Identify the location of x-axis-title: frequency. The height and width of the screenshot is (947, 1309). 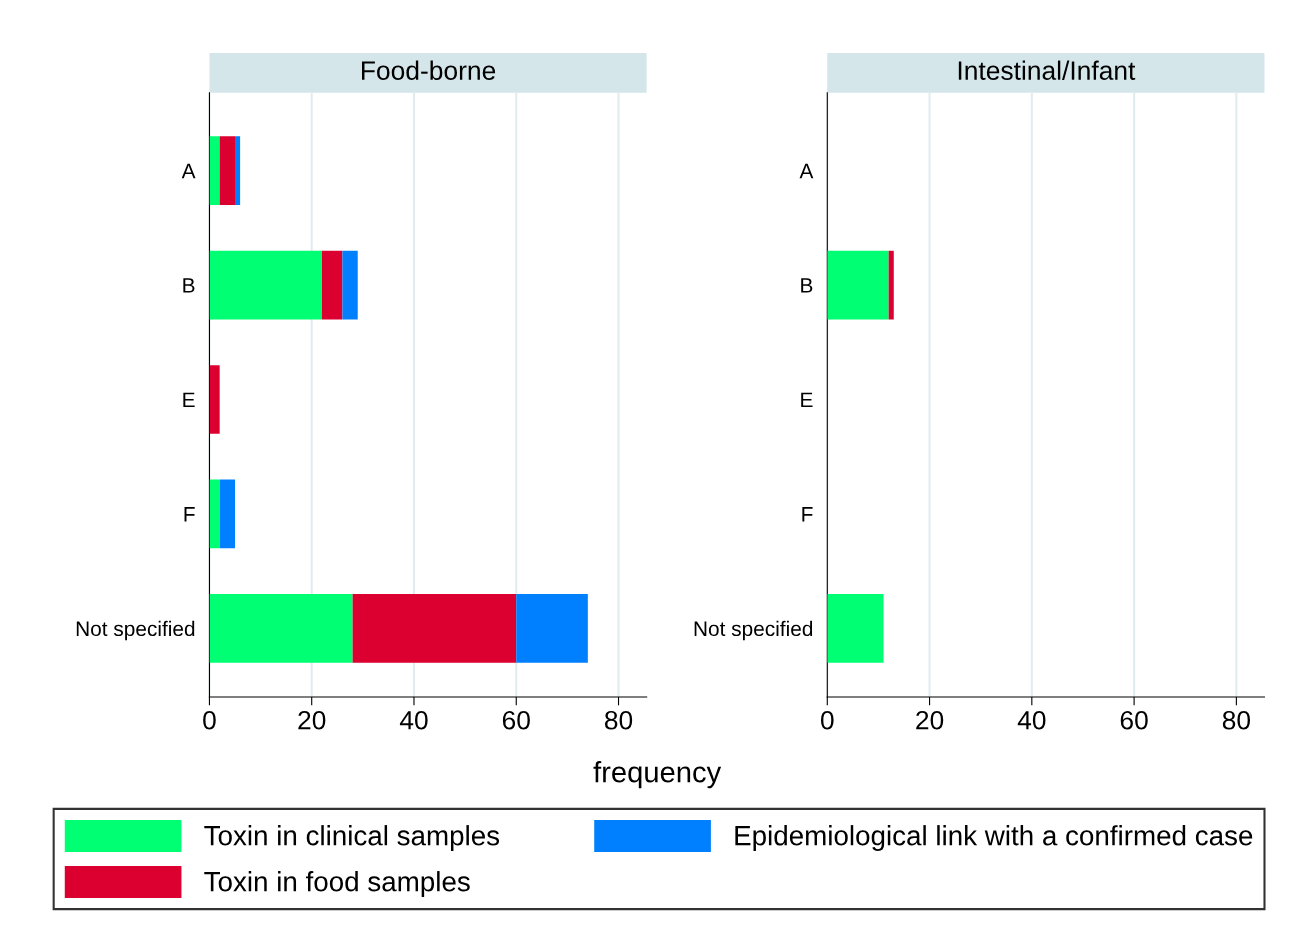
(657, 775).